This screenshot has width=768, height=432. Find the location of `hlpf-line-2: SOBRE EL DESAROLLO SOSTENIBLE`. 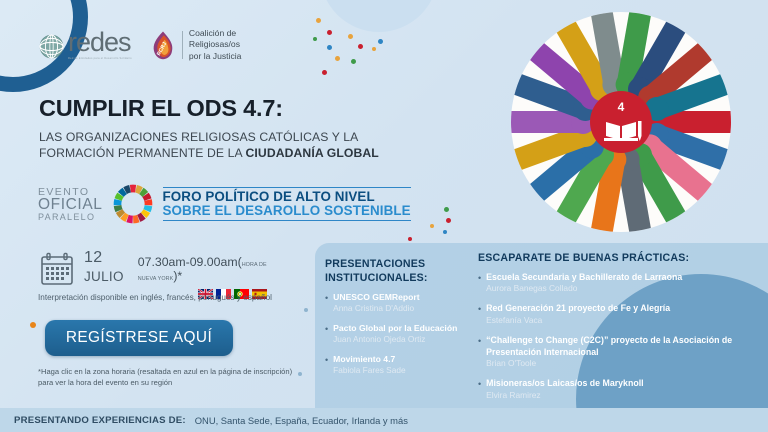

hlpf-line-2: SOBRE EL DESAROLLO SOSTENIBLE is located at coordinates (286, 210).